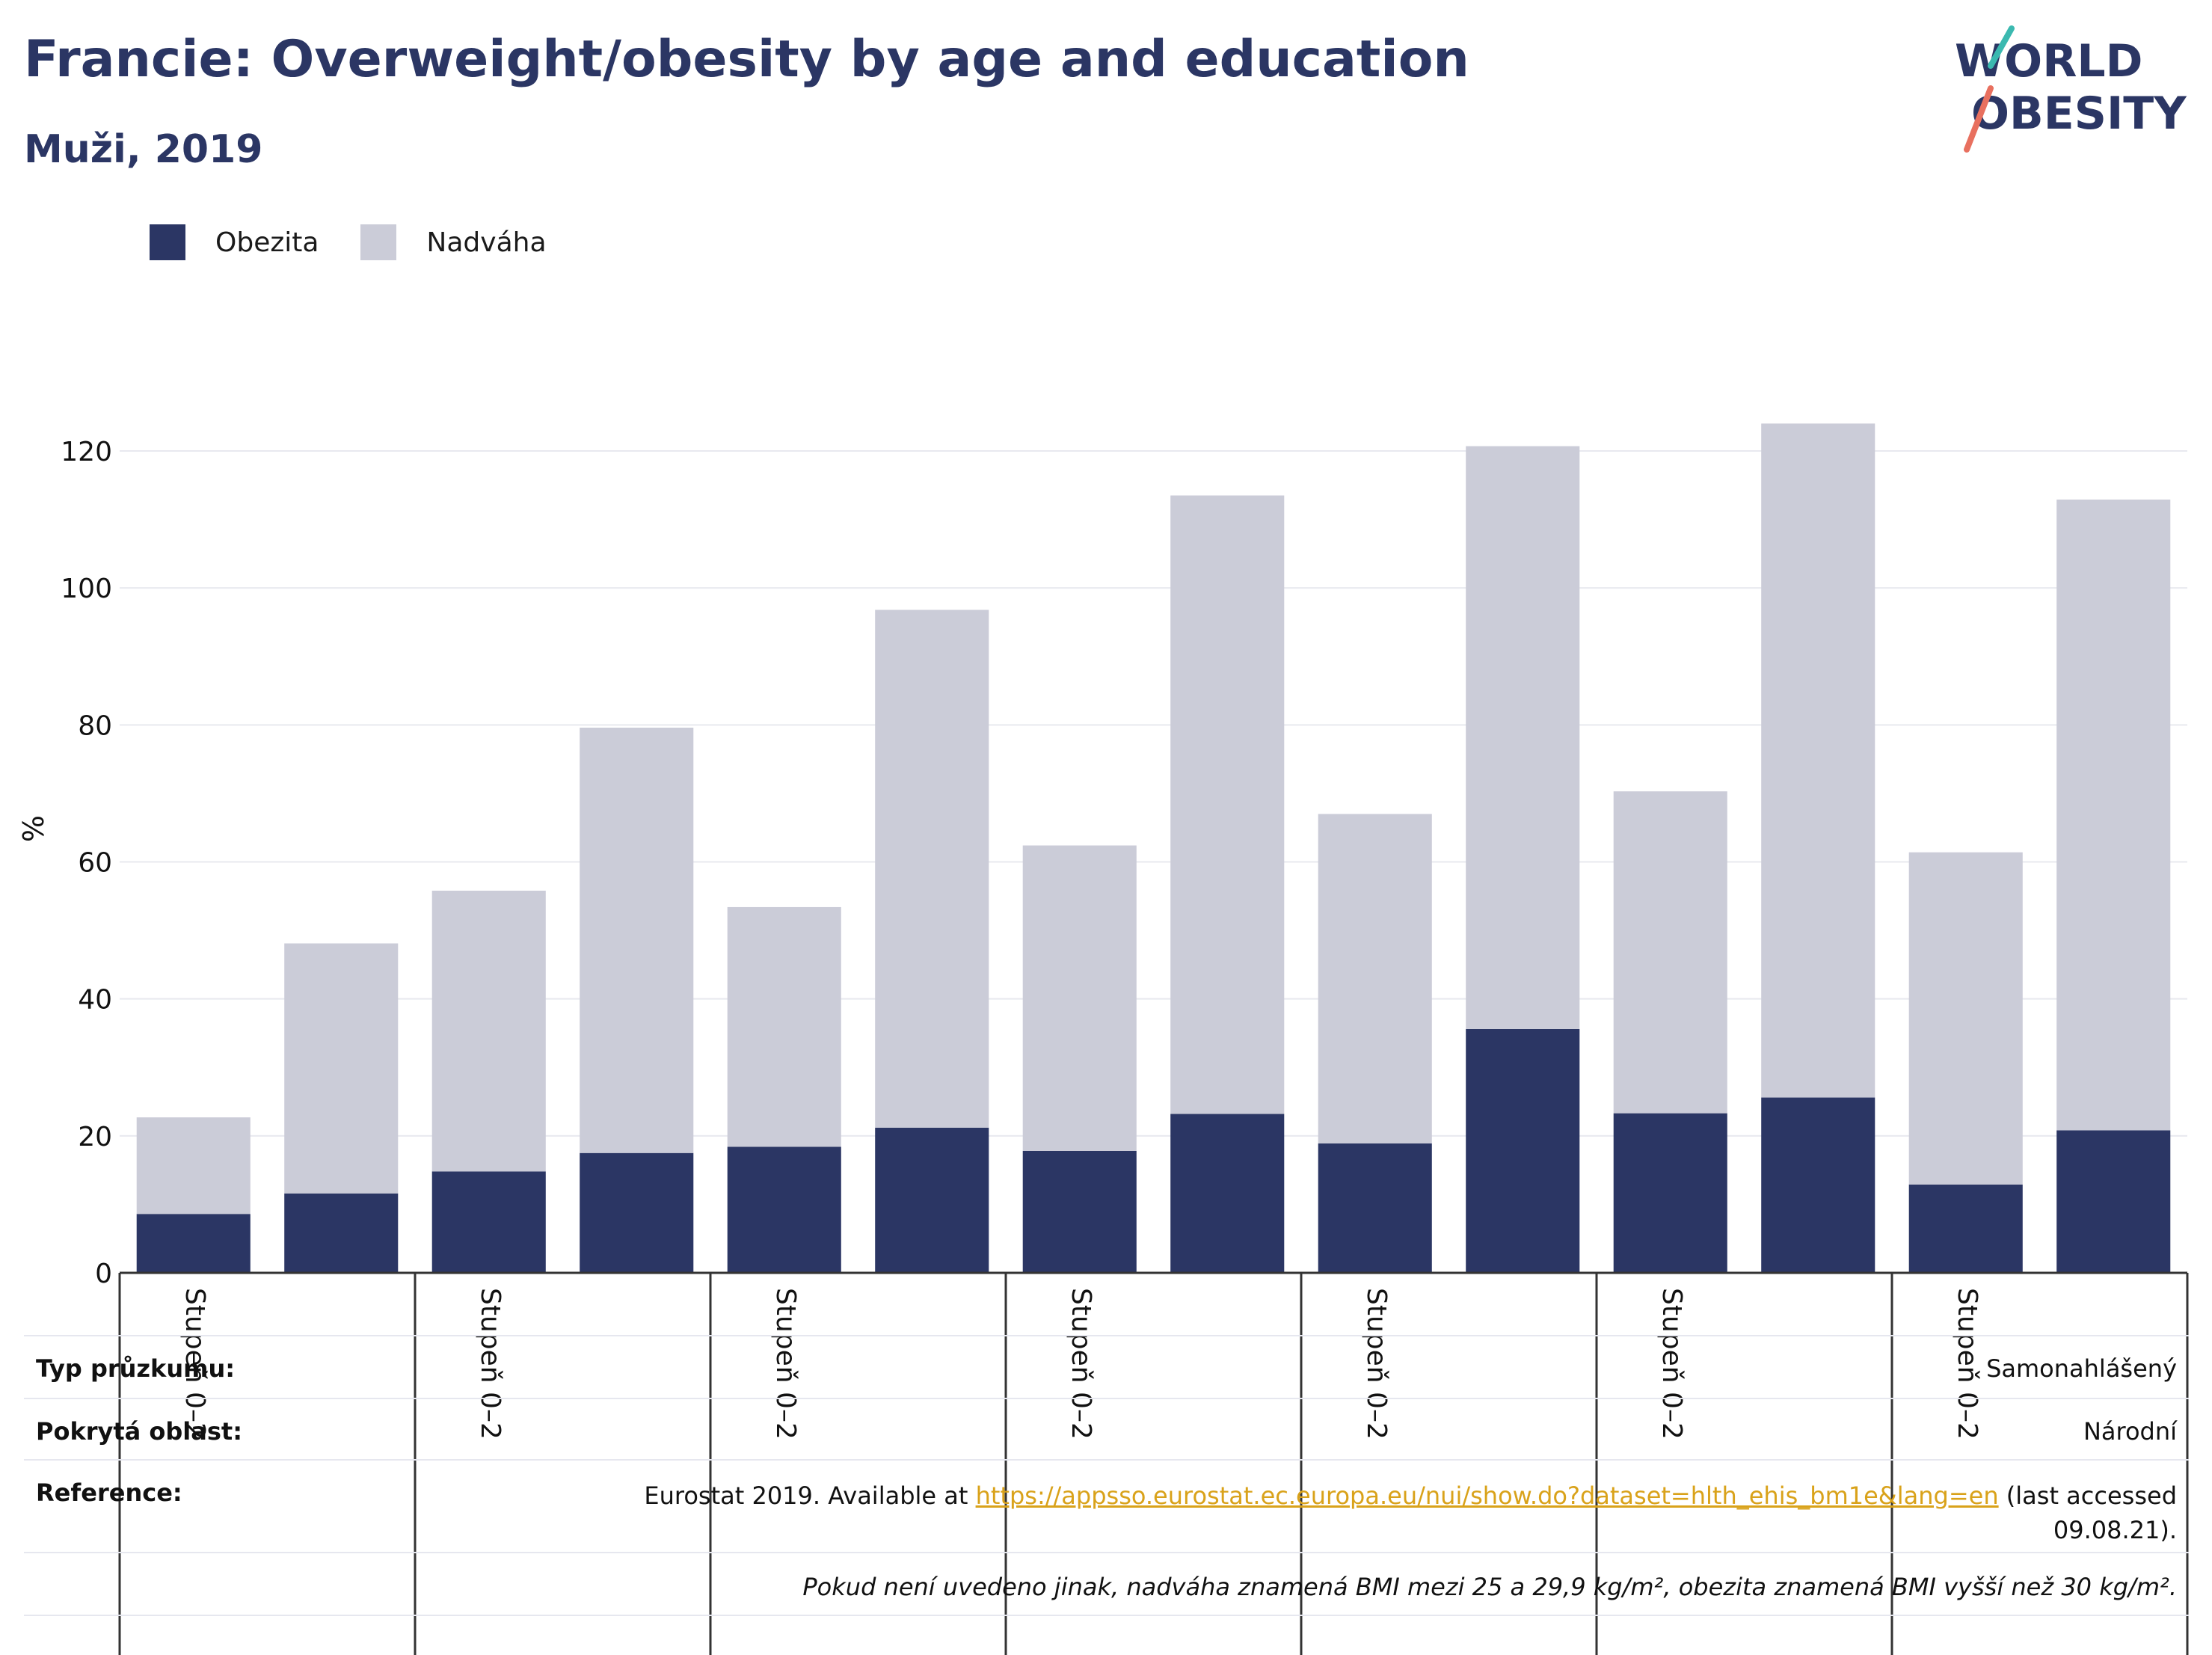 The height and width of the screenshot is (1655, 2212). What do you see at coordinates (86, 589) in the screenshot?
I see `y-tick-label: 100` at bounding box center [86, 589].